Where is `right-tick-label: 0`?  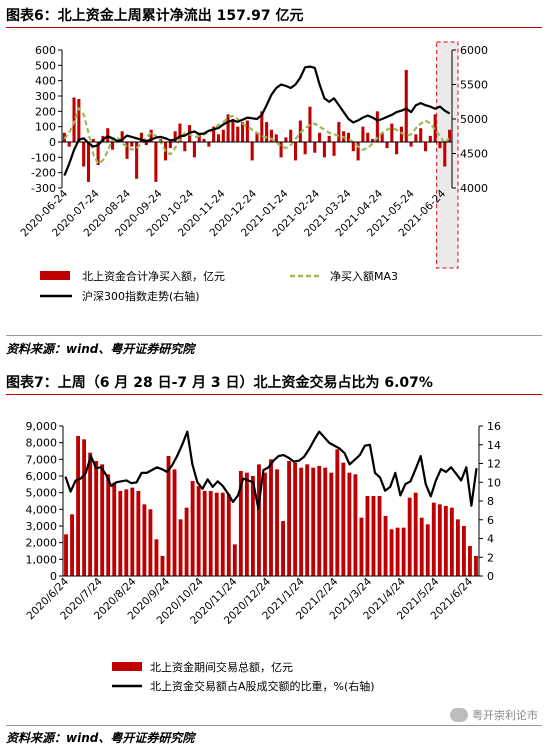 right-tick-label: 0 is located at coordinates (490, 576).